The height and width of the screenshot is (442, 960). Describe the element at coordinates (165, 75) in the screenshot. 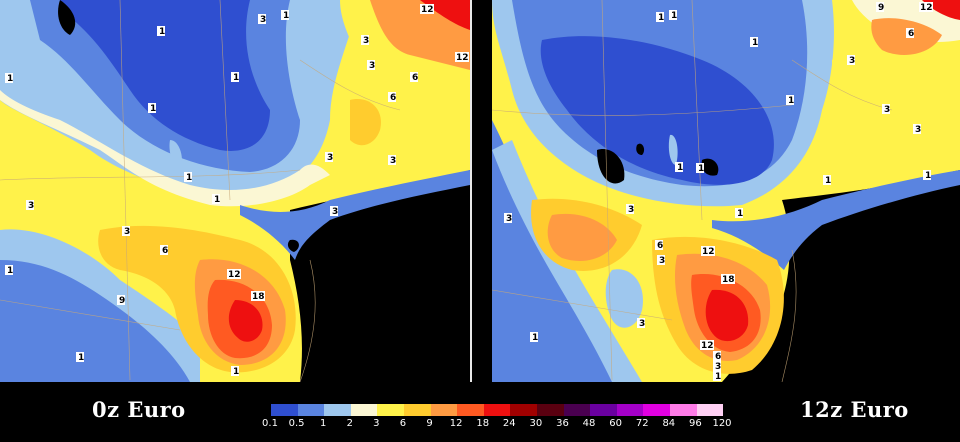

I see `field-0.1to0.5-north` at that location.